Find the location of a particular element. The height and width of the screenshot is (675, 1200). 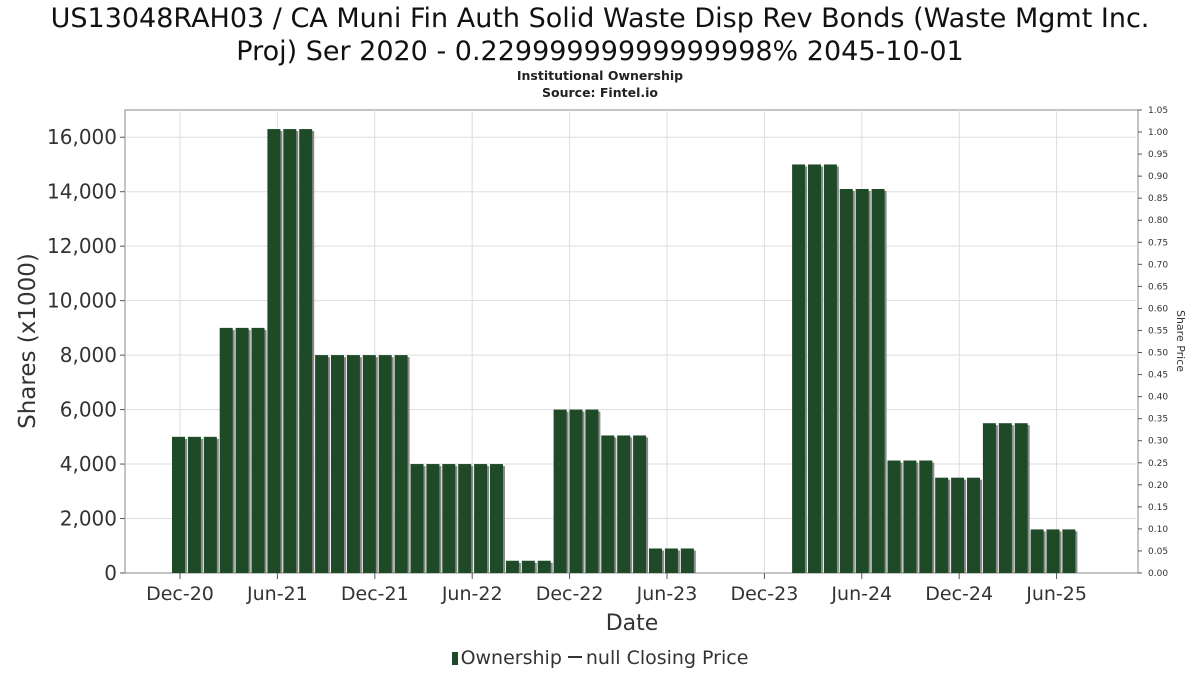

y2-tick-label: 0.30 is located at coordinates (1158, 442).